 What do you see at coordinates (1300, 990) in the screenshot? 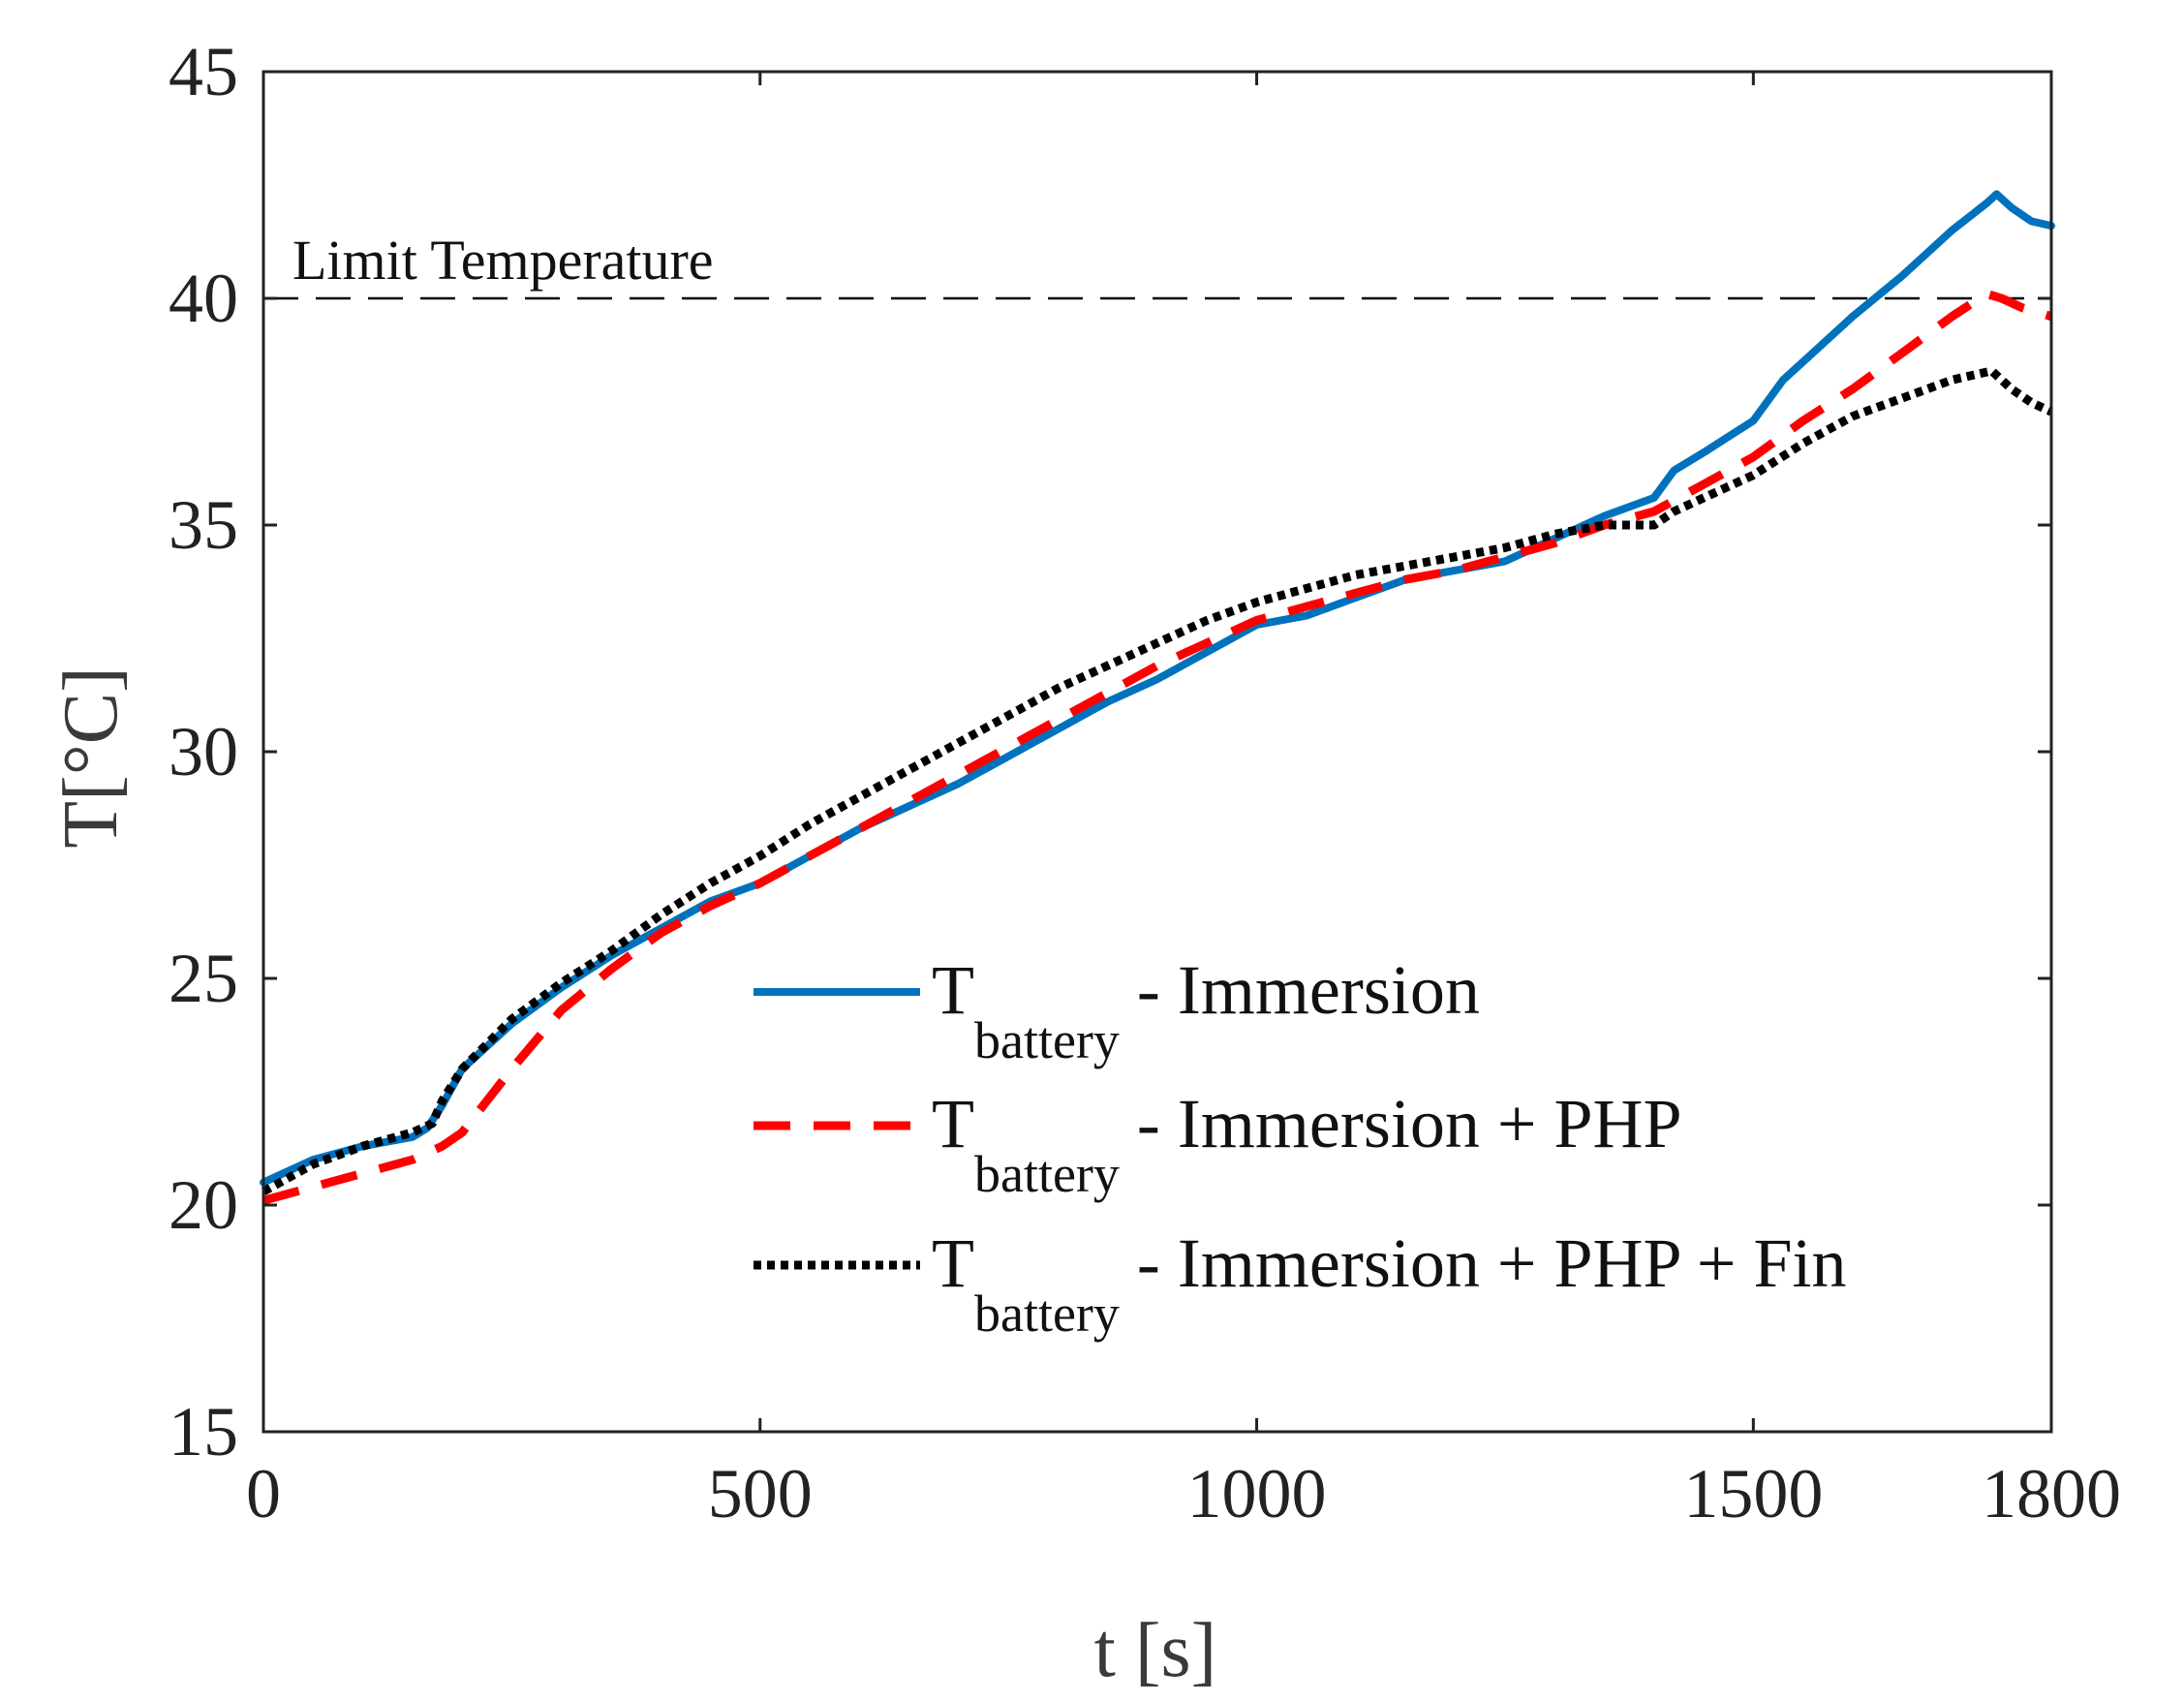
I see `legend-label-rest: - Immersion` at bounding box center [1300, 990].